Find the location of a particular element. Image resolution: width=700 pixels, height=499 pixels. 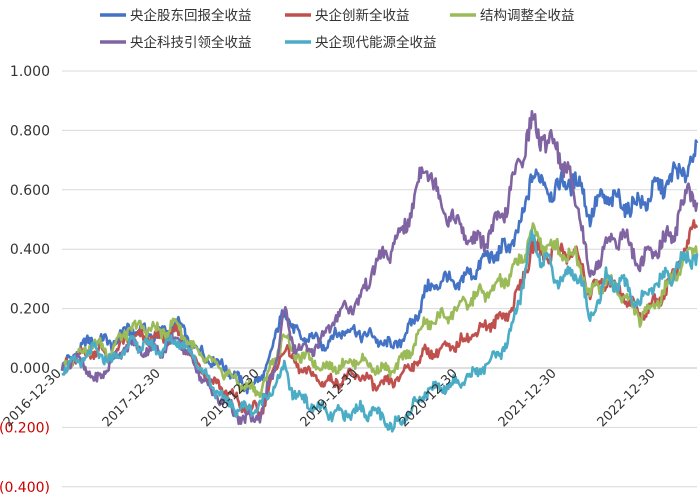

legend-label: 央企科技引领全收益 is located at coordinates (191, 42).